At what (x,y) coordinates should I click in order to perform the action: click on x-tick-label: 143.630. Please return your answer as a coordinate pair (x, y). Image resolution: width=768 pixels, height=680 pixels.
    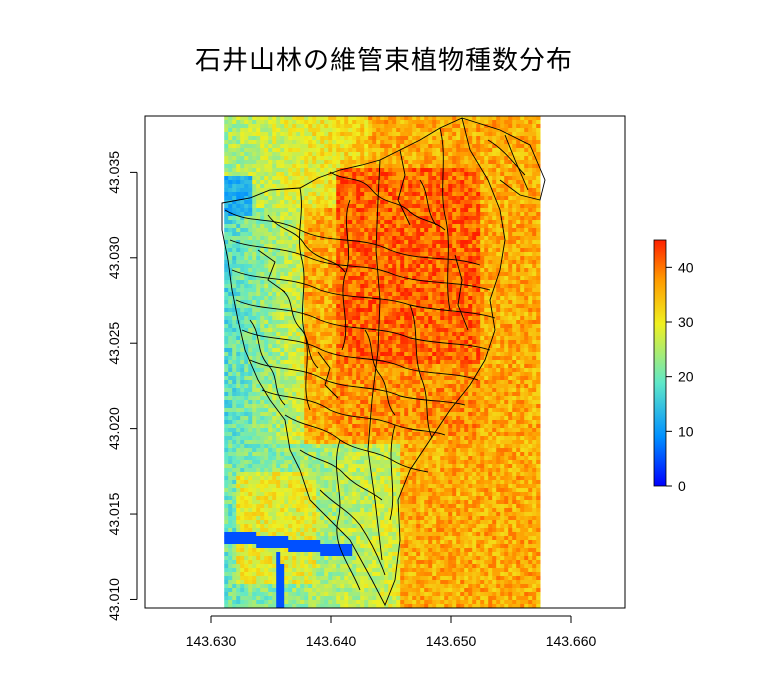
    Looking at the image, I should click on (211, 641).